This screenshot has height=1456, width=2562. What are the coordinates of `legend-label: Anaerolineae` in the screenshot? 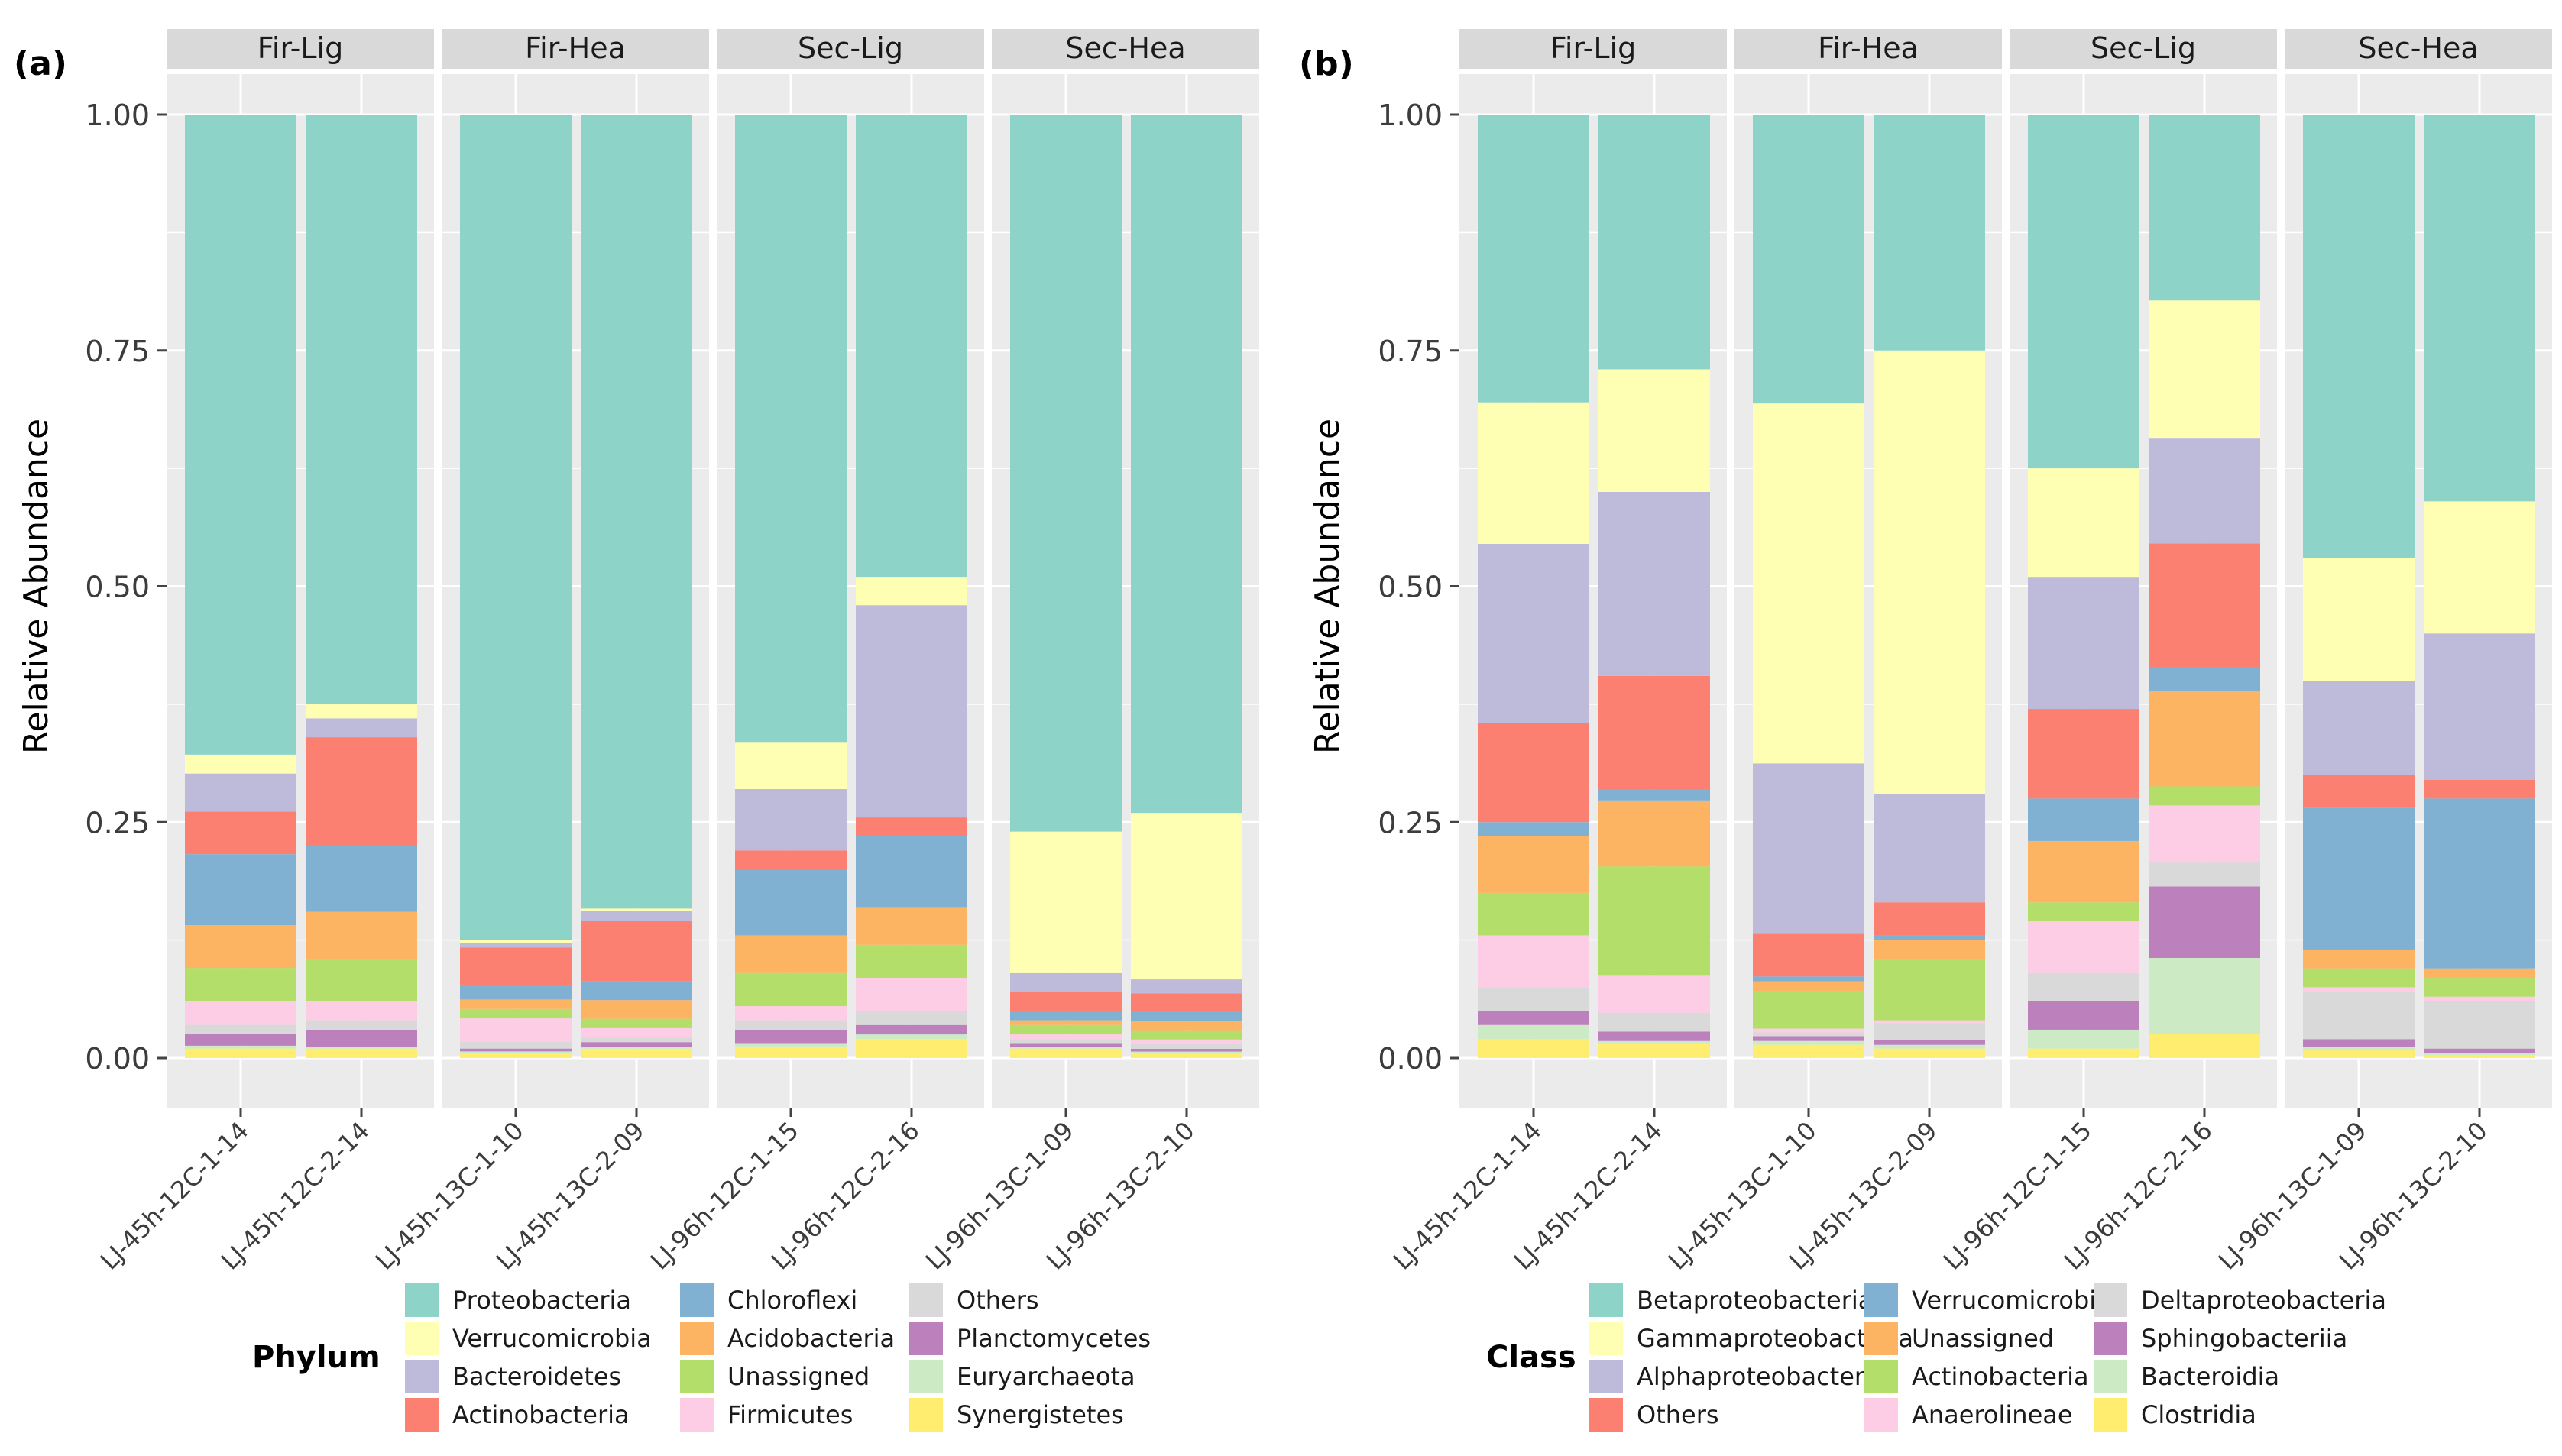 It's located at (1992, 1414).